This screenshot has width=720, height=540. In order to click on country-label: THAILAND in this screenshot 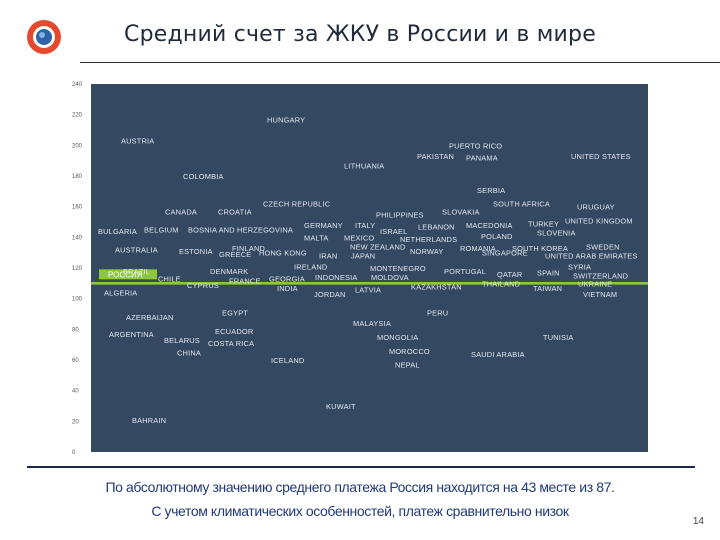, I will do `click(501, 283)`.